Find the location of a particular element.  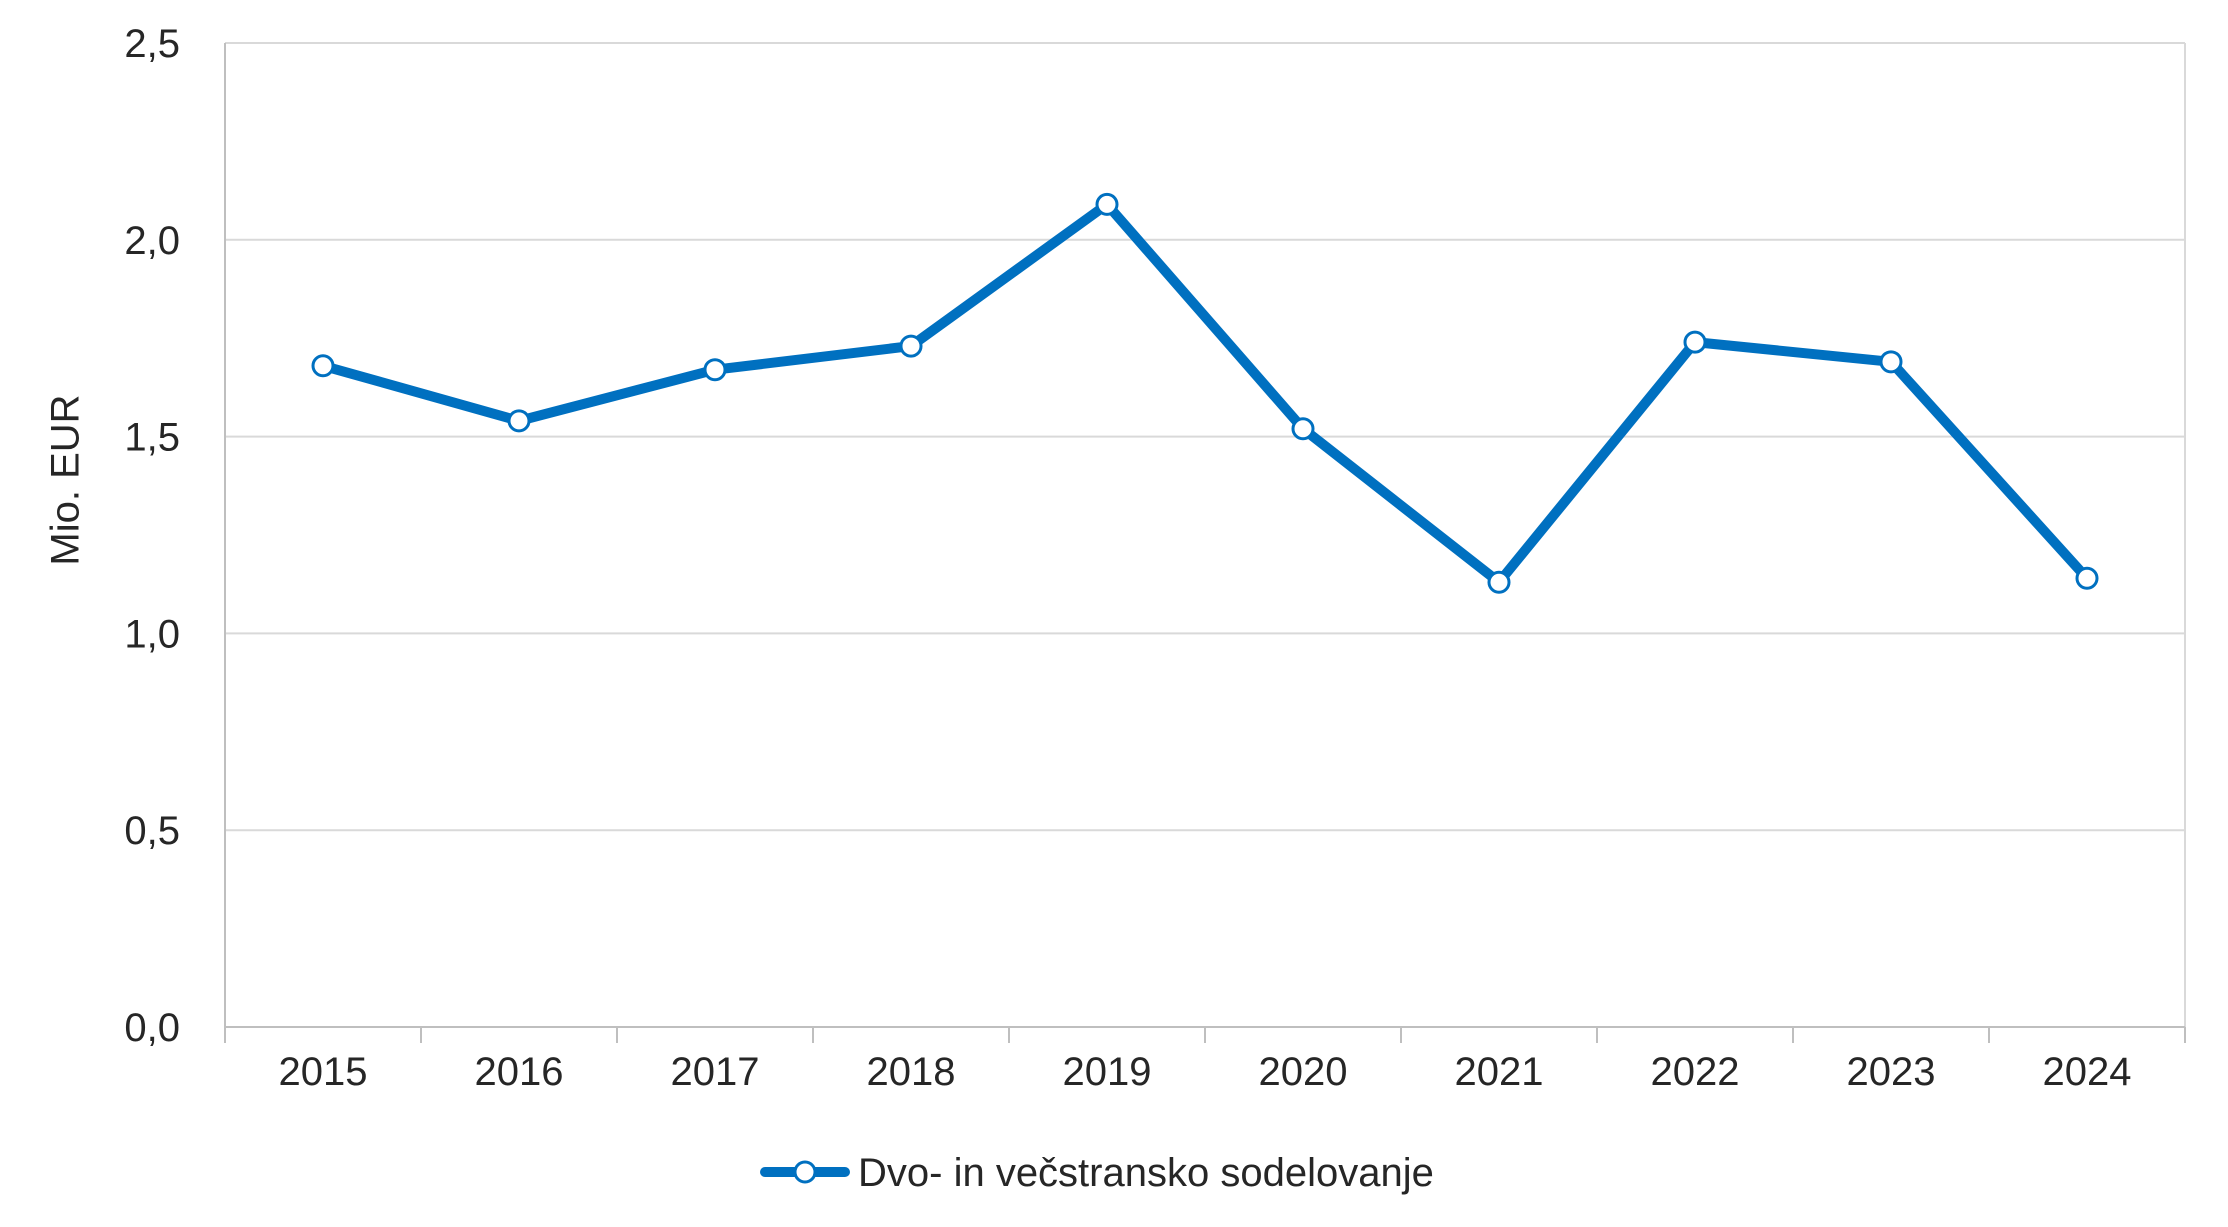

data-point-2023 is located at coordinates (1891, 362).